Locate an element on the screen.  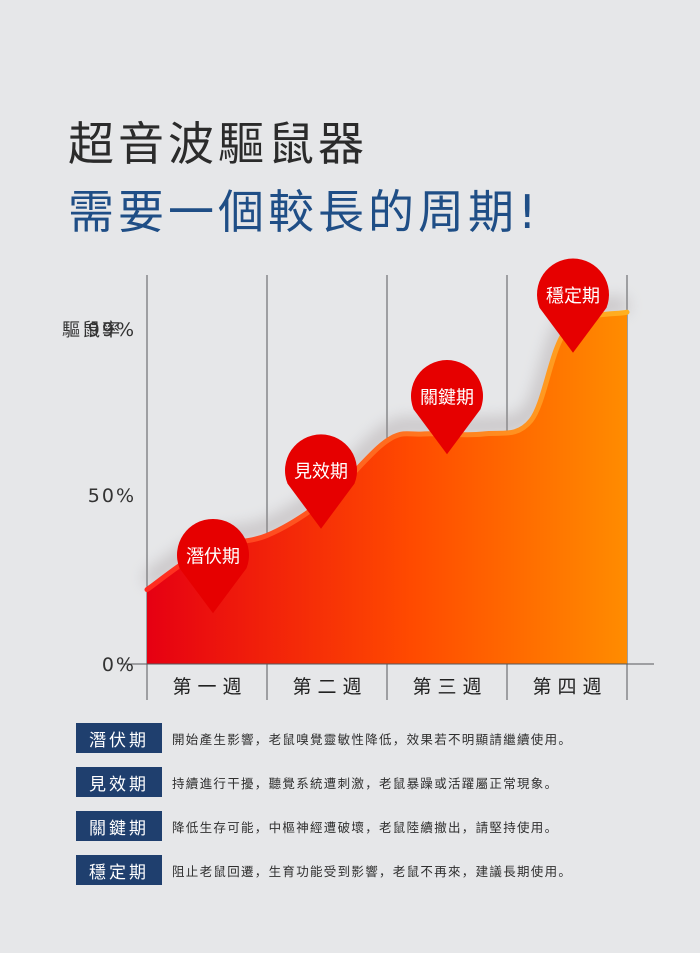
x-tick-label: 第 四 週 is located at coordinates (566, 687).